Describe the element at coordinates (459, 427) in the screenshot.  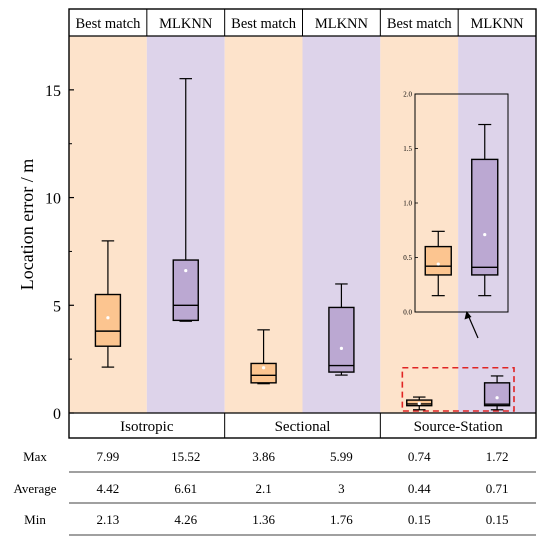
I see `group-label: Source-Station` at that location.